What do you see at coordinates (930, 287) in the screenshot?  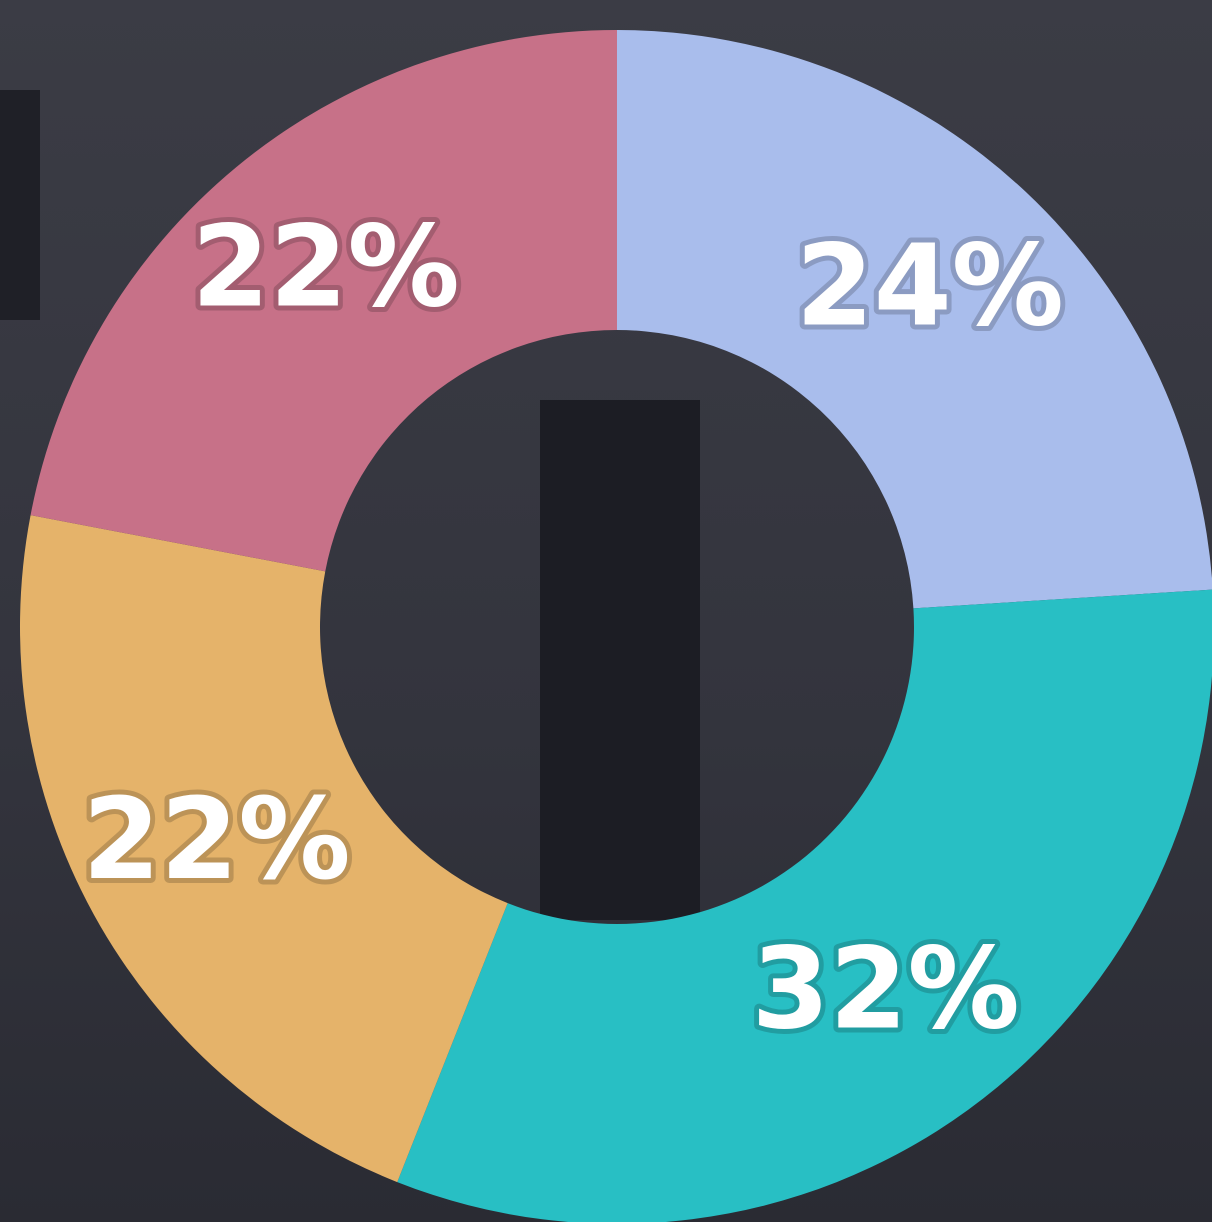 I see `value-label: 24%` at bounding box center [930, 287].